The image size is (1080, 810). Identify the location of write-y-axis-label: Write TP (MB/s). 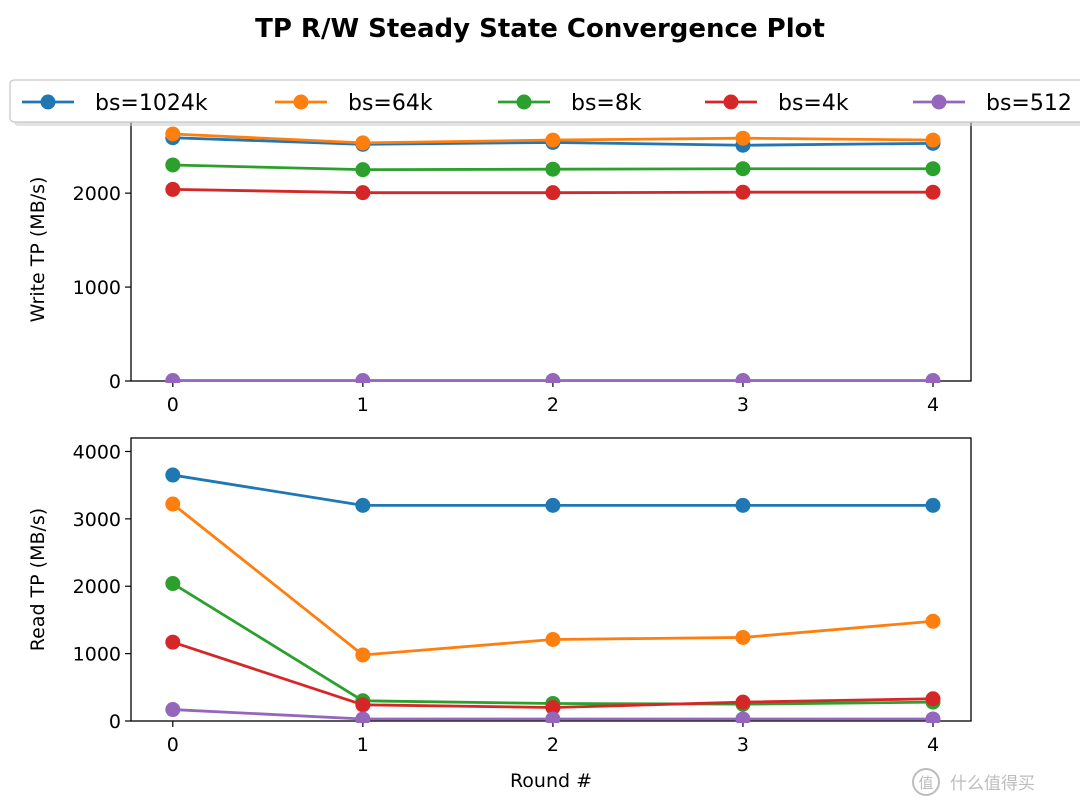
(38, 250).